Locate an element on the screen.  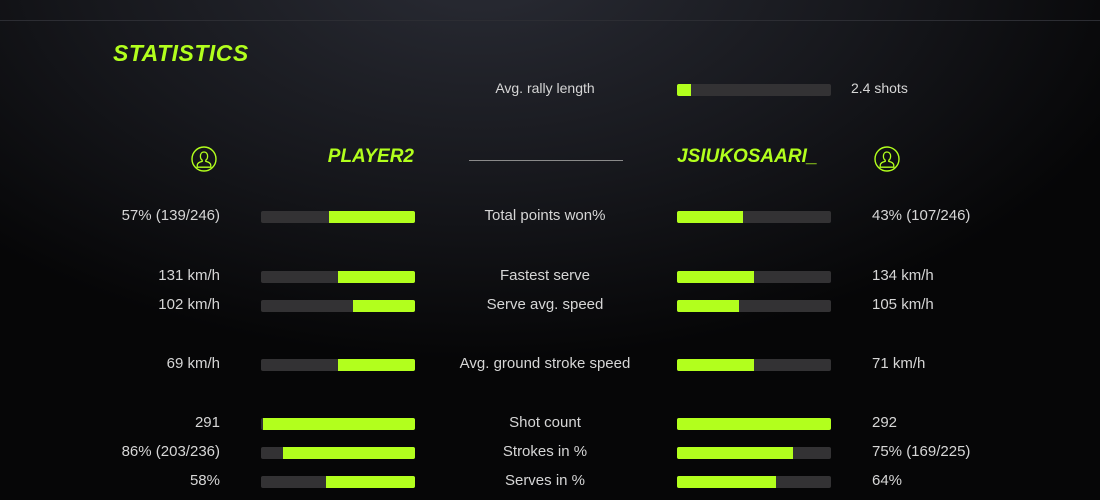
stat-right-value: 64% is located at coordinates (887, 480).